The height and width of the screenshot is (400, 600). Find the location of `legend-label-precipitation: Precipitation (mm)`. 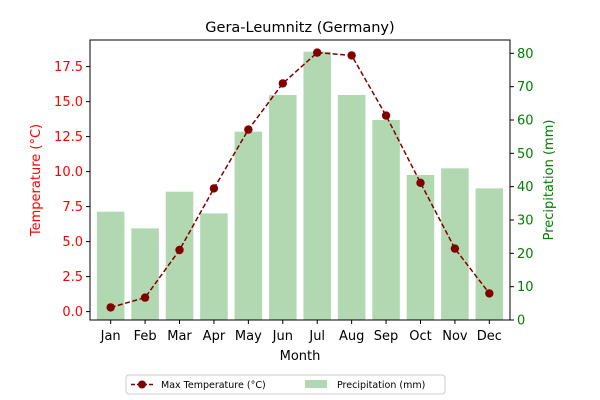

legend-label-precipitation: Precipitation (mm) is located at coordinates (381, 385).